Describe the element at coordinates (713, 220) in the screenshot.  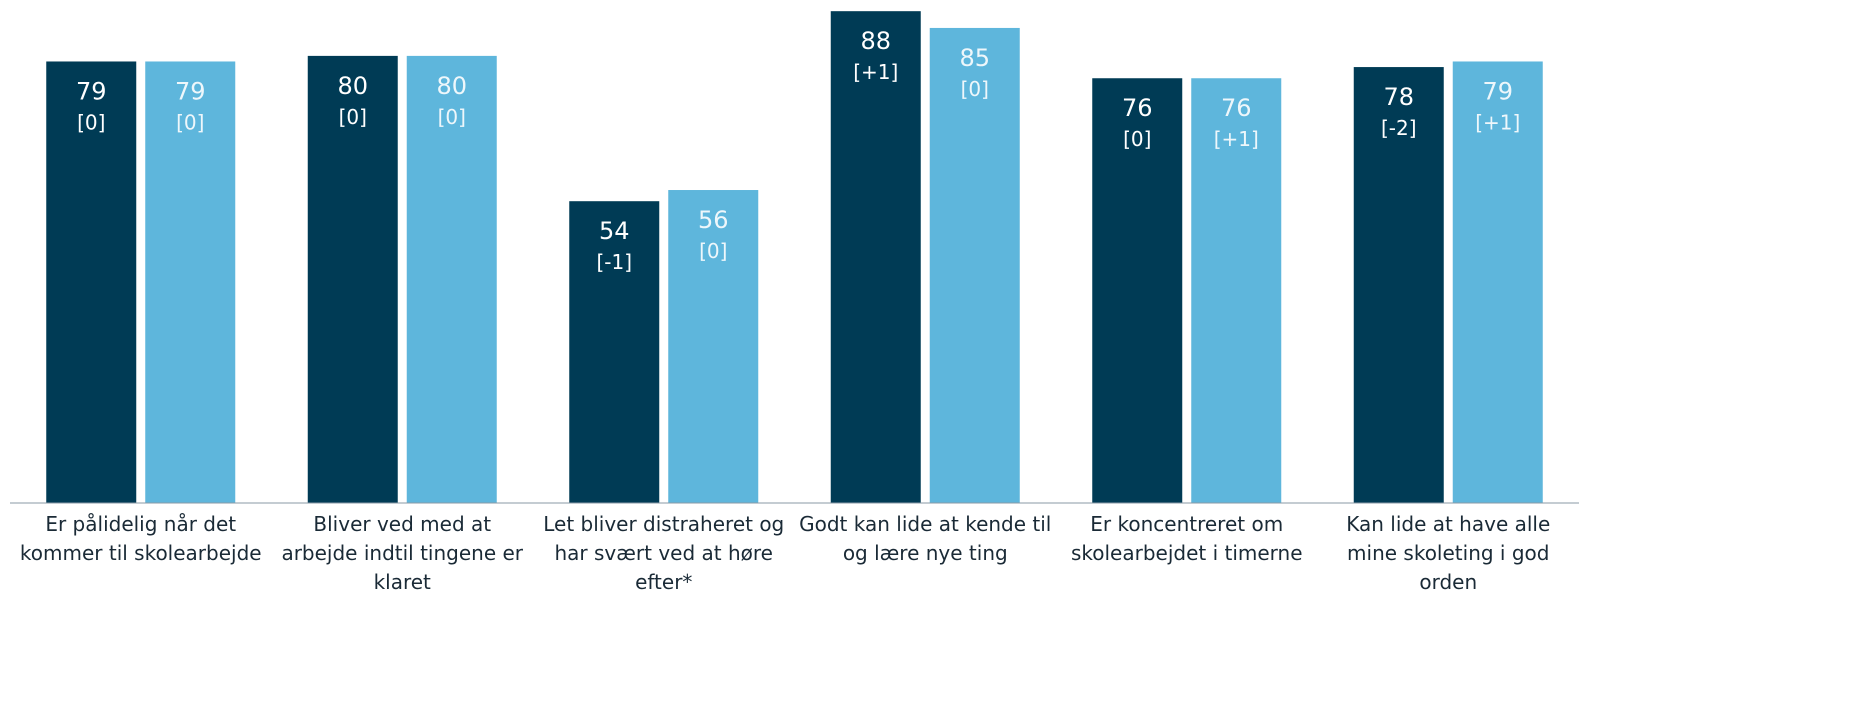
I see `value-label: 56` at that location.